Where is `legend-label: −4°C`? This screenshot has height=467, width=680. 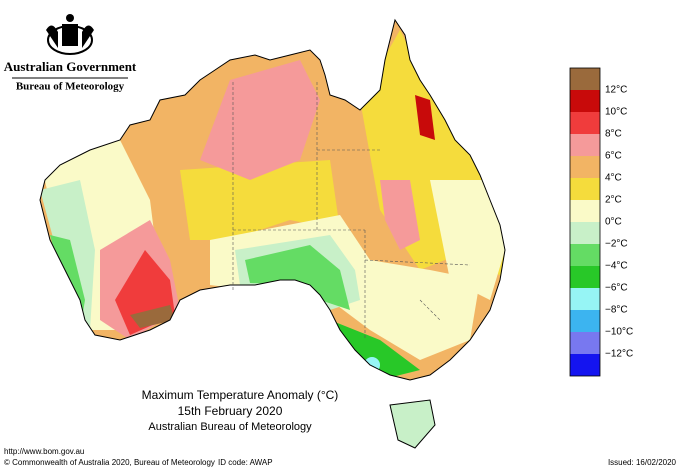
legend-label: −4°C is located at coordinates (616, 266).